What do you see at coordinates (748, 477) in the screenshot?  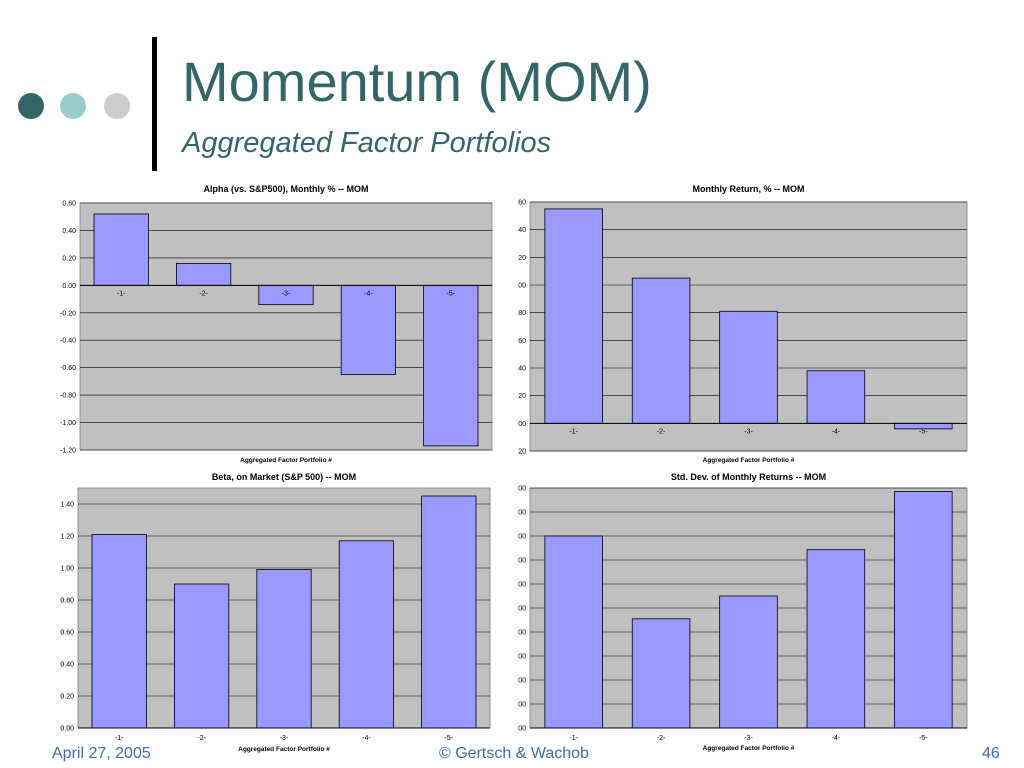 I see `chart-title: Std. Dev. of Monthly Returns -- MOM` at bounding box center [748, 477].